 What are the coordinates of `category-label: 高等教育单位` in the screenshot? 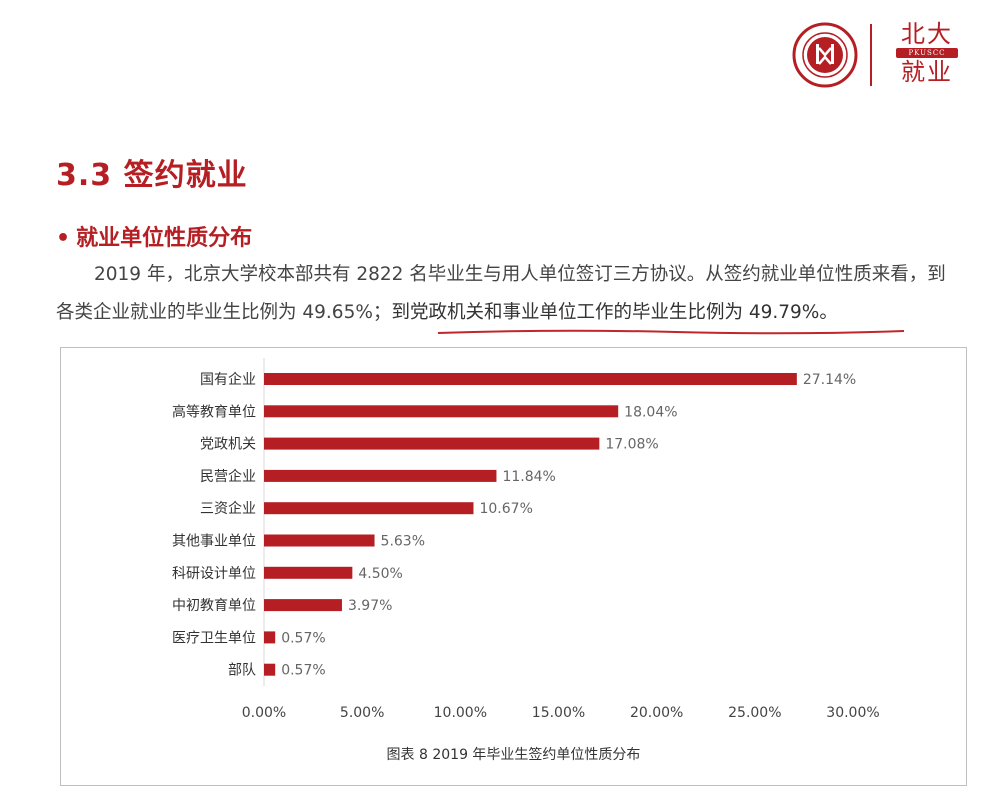 It's located at (214, 411).